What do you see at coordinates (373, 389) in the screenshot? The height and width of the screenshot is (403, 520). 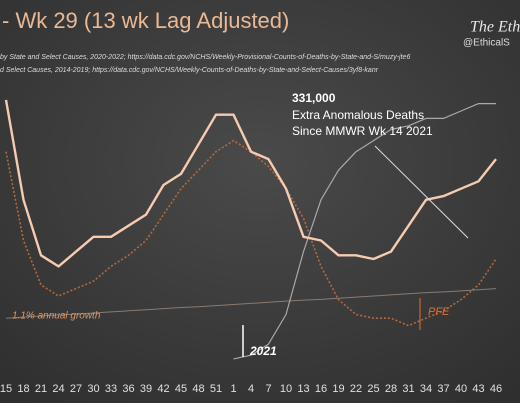 I see `x-tick-label: 25` at bounding box center [373, 389].